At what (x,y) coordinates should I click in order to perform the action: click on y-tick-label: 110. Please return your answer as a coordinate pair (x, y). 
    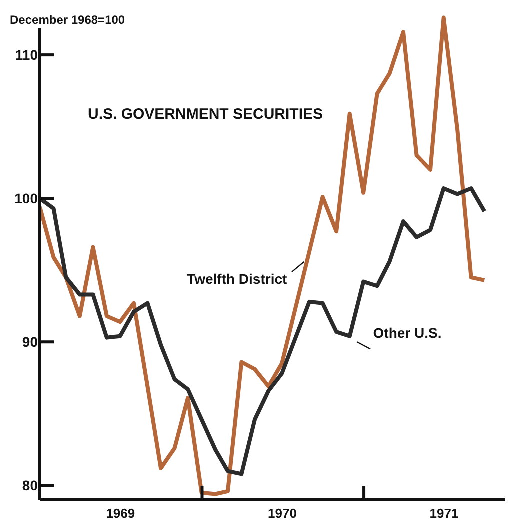
    Looking at the image, I should click on (26, 55).